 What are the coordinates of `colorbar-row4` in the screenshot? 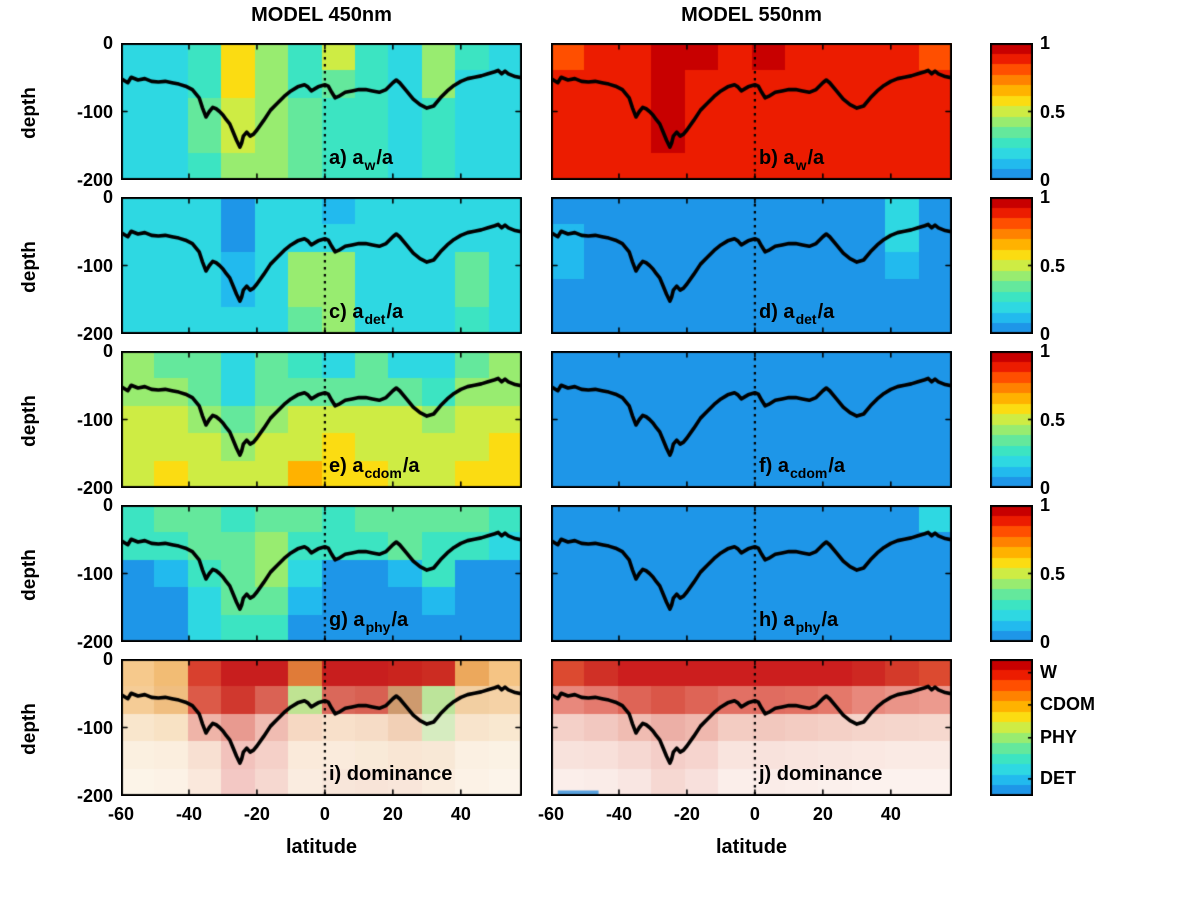 It's located at (1011, 573).